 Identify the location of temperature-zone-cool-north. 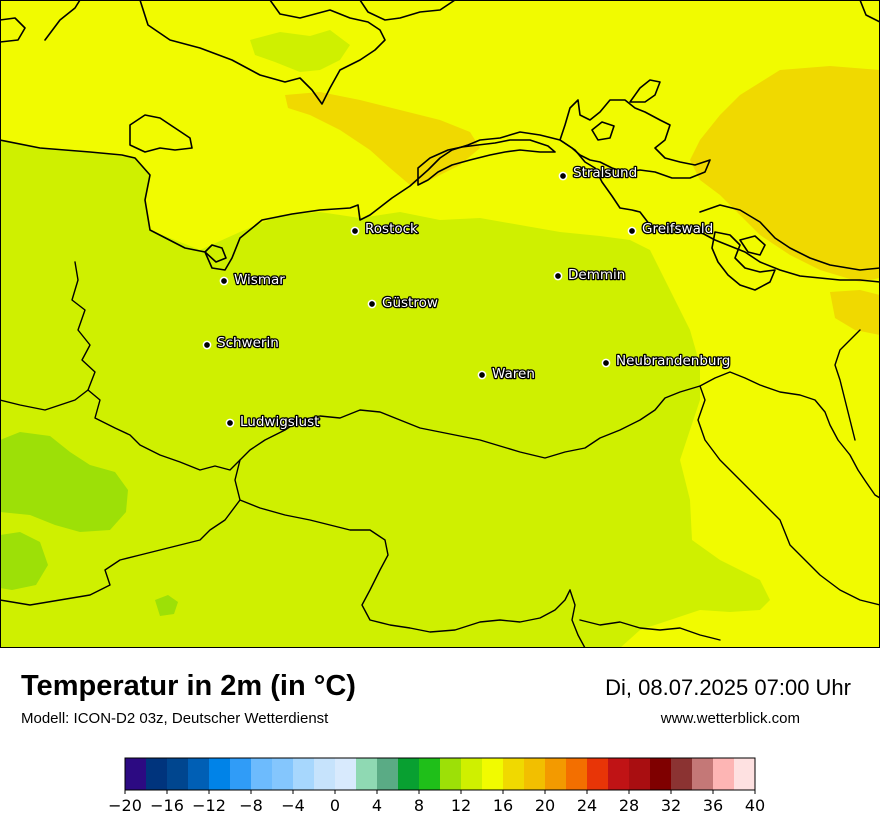
(300, 51).